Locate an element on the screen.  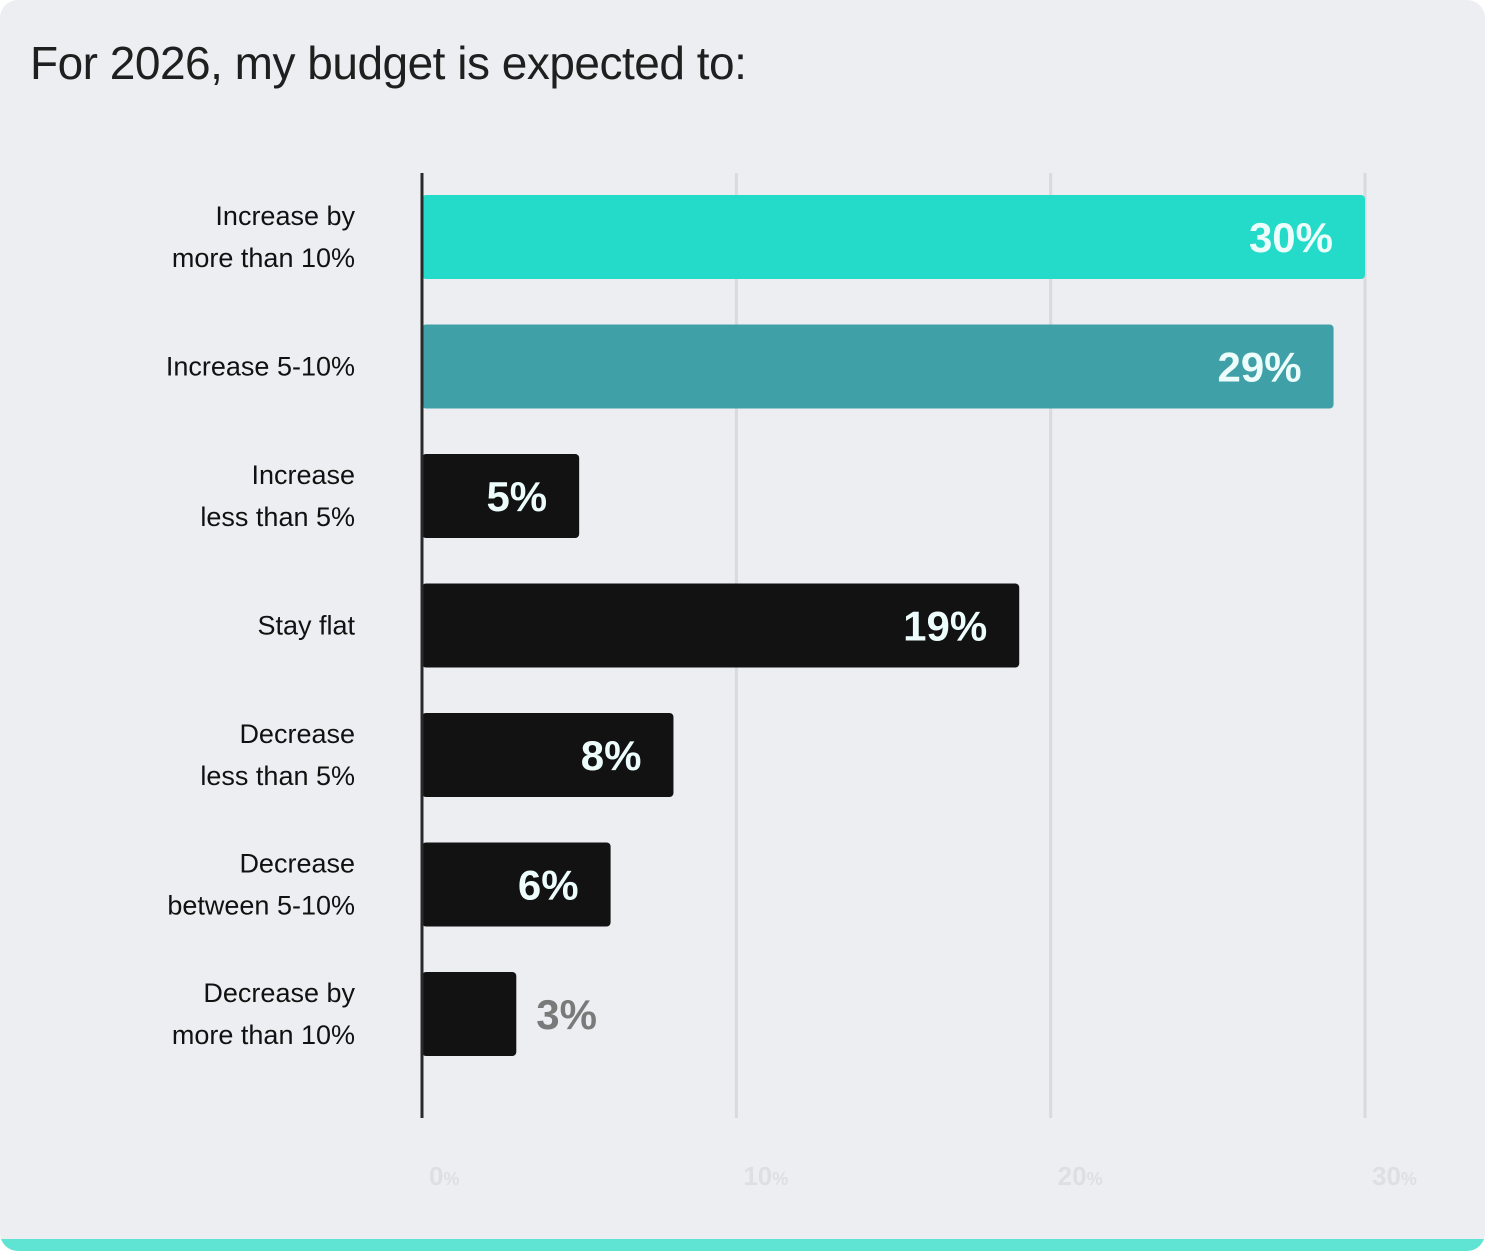
category-label: Increase less than 5% is located at coordinates (277, 496).